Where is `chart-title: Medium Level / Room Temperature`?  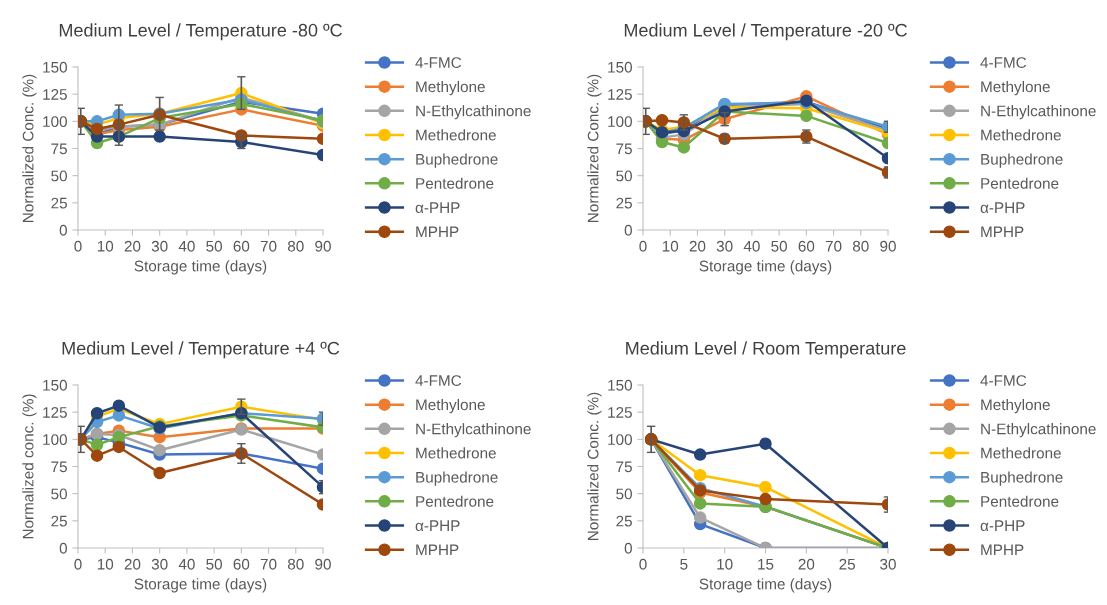 chart-title: Medium Level / Room Temperature is located at coordinates (766, 350).